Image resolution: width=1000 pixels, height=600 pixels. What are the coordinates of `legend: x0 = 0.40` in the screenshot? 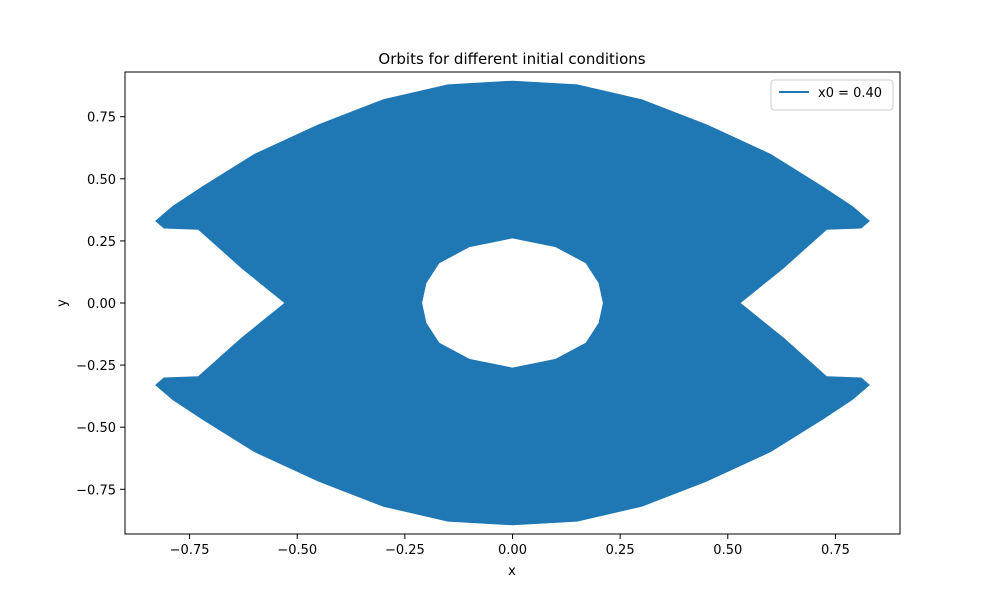 It's located at (832, 95).